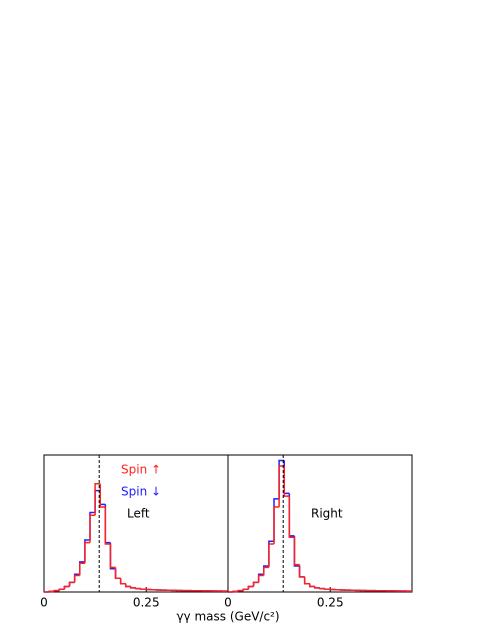  Describe the element at coordinates (138, 514) in the screenshot. I see `panel-label: Left` at that location.